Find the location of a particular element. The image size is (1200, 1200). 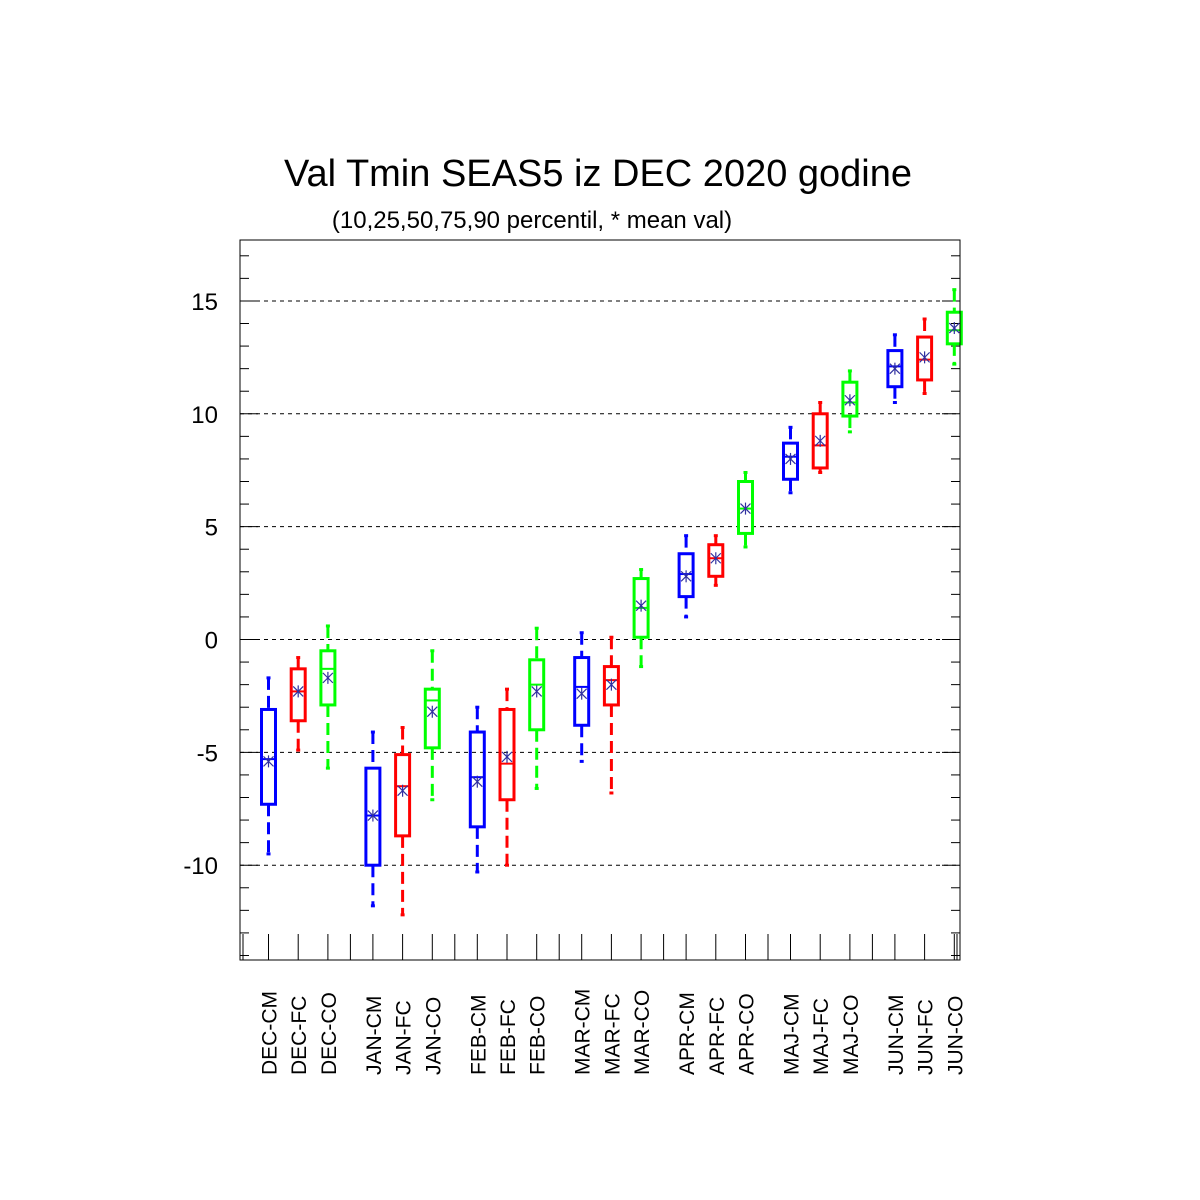

box-maj-co is located at coordinates (850, 401).